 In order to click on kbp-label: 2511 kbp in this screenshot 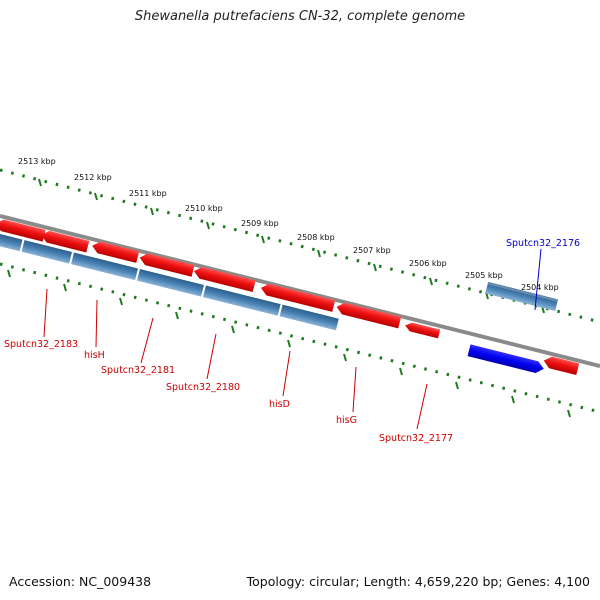, I will do `click(148, 193)`.